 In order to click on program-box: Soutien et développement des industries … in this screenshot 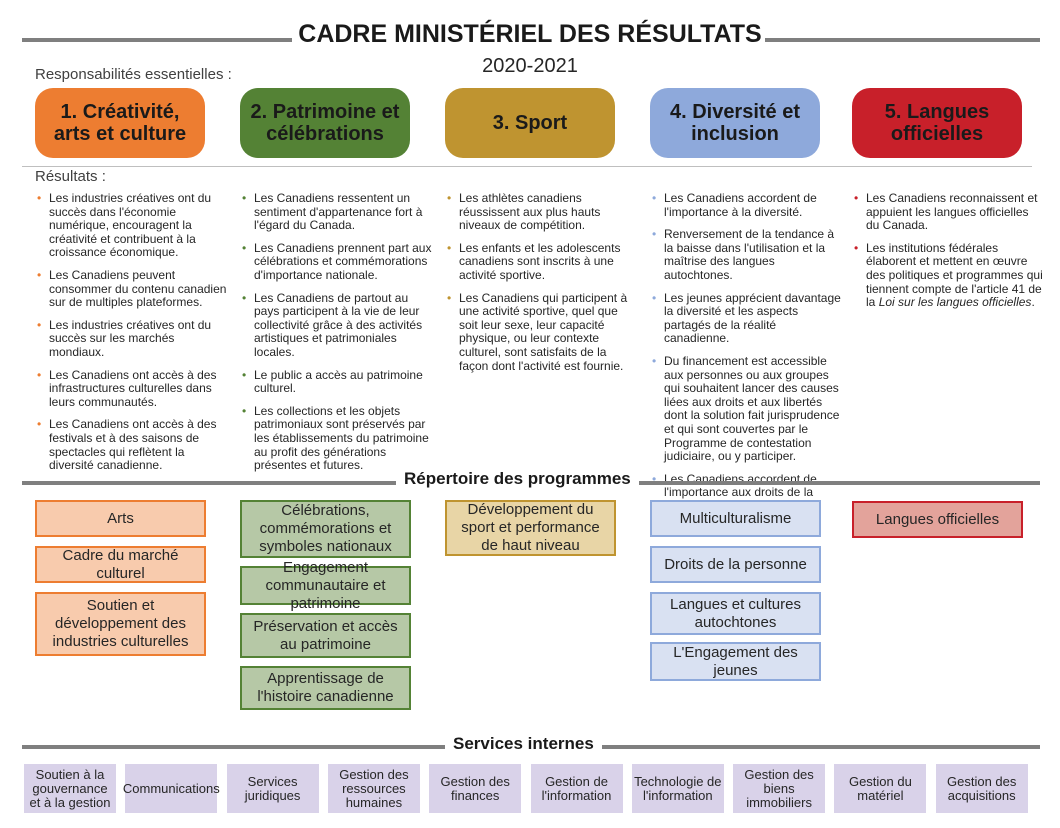, I will do `click(120, 624)`.